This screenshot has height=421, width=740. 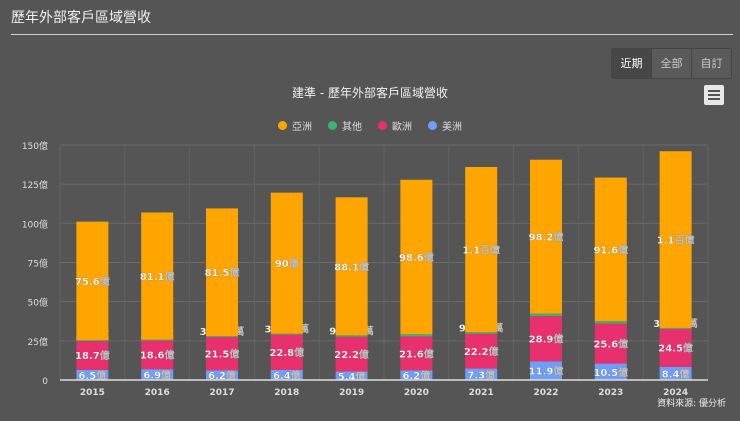 I want to click on data-label: 8.4億, so click(x=676, y=373).